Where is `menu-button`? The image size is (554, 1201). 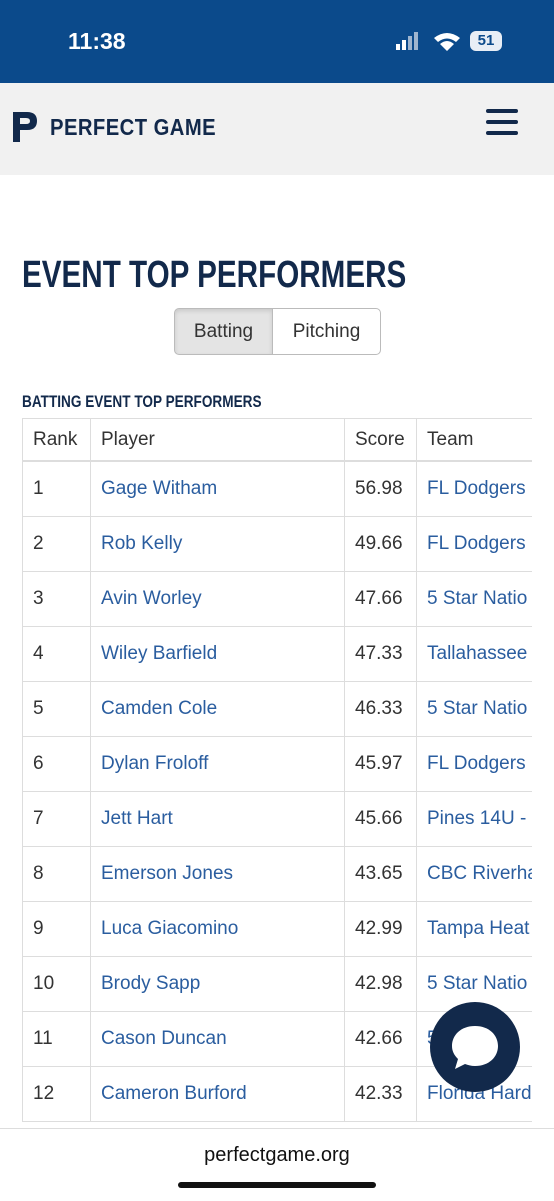
menu-button is located at coordinates (502, 122).